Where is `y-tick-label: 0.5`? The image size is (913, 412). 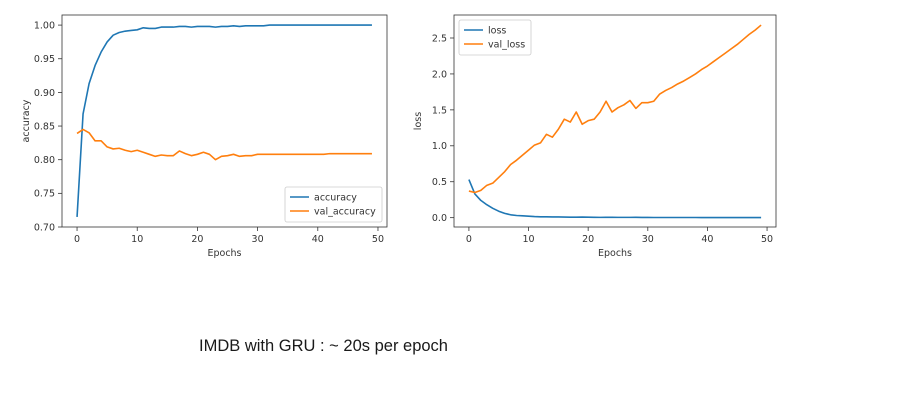
y-tick-label: 0.5 is located at coordinates (439, 182).